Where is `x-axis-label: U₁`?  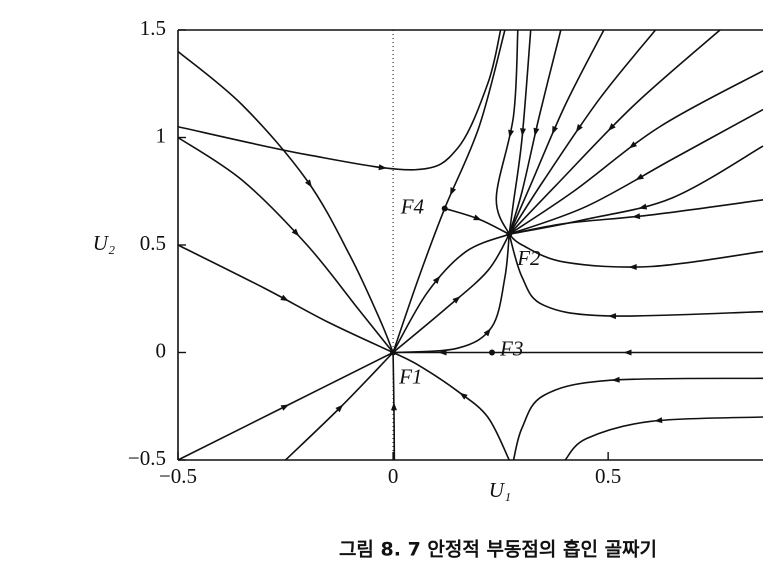 x-axis-label: U₁ is located at coordinates (500, 490).